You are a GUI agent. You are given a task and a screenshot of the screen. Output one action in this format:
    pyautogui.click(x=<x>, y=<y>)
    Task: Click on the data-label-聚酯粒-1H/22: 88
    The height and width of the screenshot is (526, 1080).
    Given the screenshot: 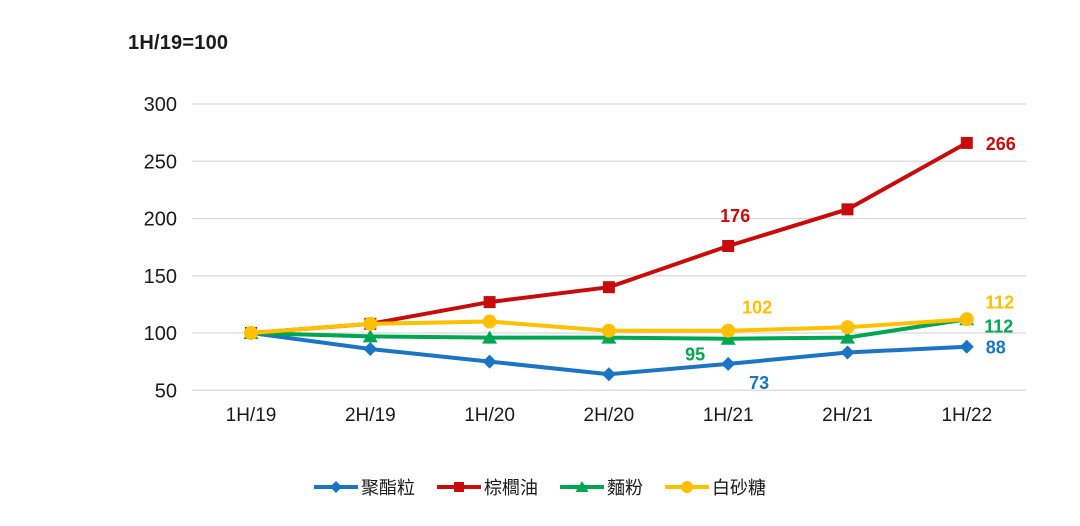 What is the action you would take?
    pyautogui.click(x=996, y=348)
    